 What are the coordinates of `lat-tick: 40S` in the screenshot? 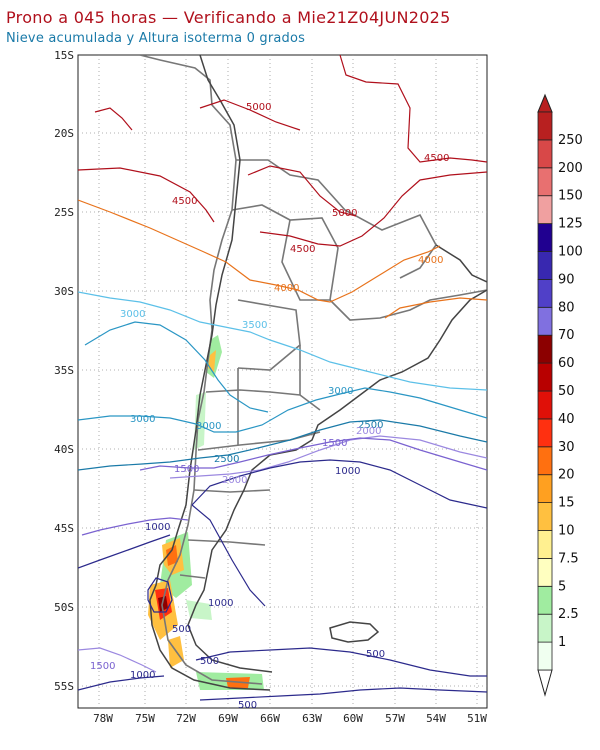 It's located at (64, 449).